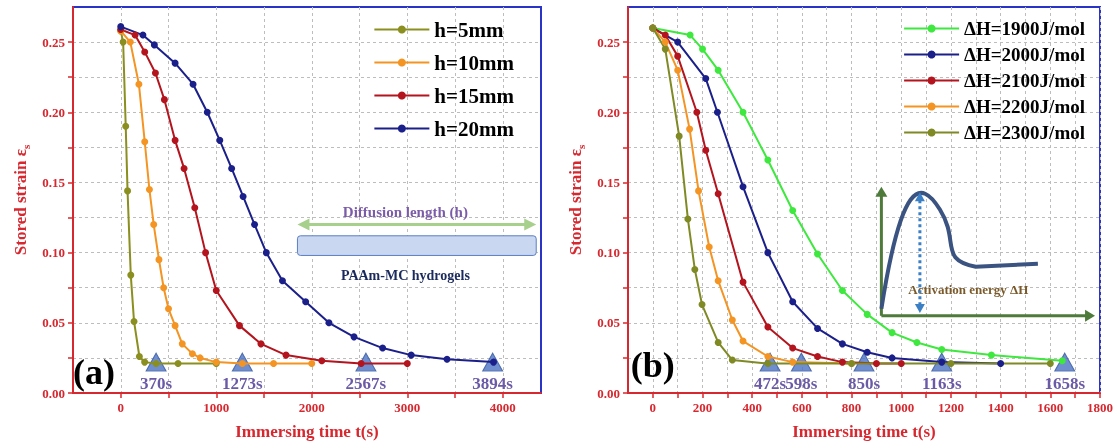 The image size is (1118, 448). What do you see at coordinates (54, 42) in the screenshot?
I see `y-tick-label: 0.25` at bounding box center [54, 42].